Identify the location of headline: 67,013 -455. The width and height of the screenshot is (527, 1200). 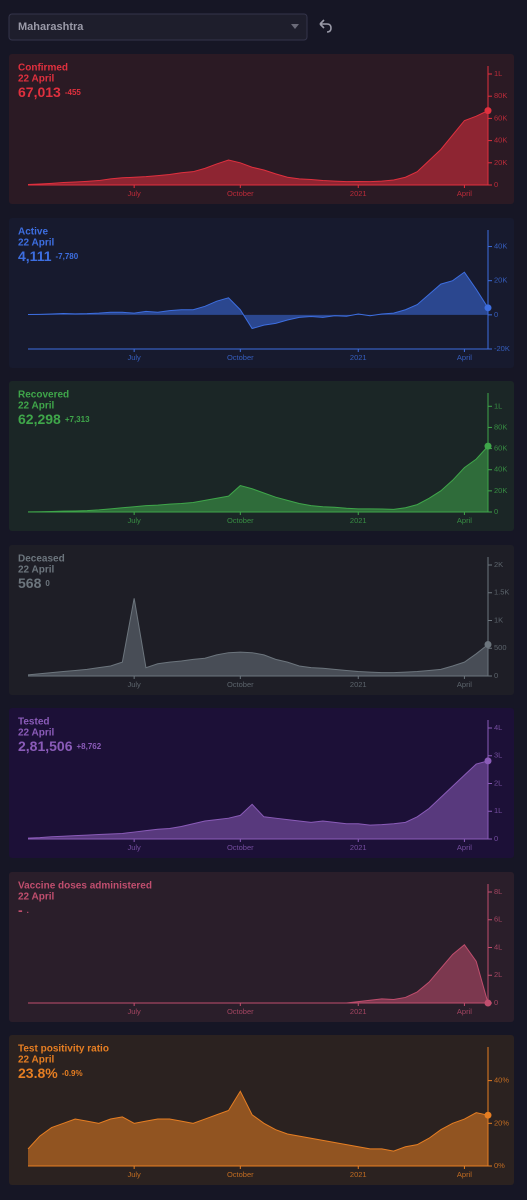
(49, 92).